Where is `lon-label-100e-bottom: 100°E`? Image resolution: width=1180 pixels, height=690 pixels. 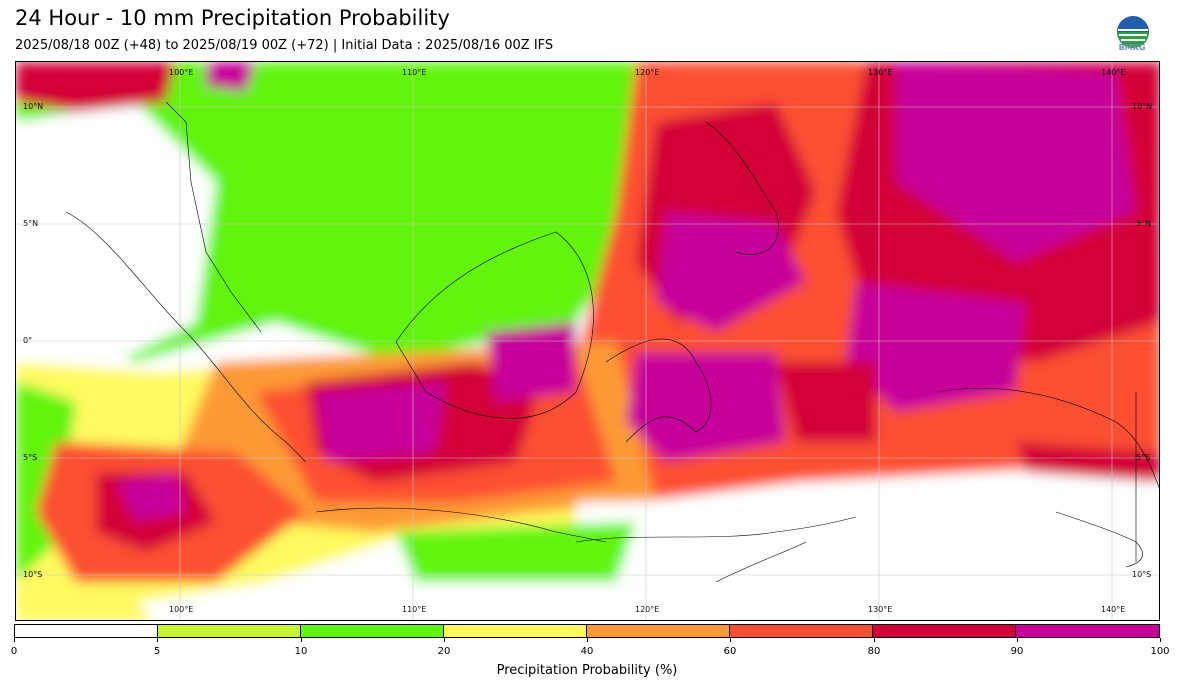 lon-label-100e-bottom: 100°E is located at coordinates (181, 609).